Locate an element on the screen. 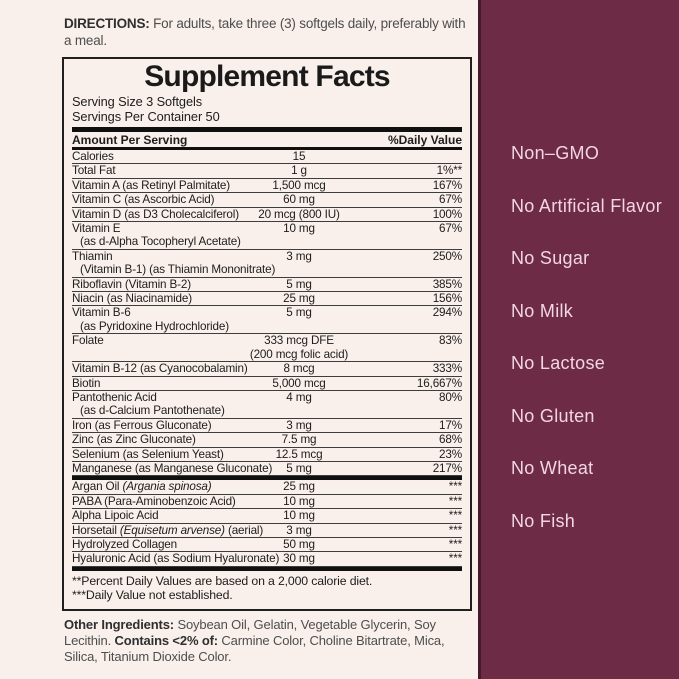 The image size is (679, 679). nutrient-name: Vitamin A (as Retinyl Palmitate) is located at coordinates (151, 185).